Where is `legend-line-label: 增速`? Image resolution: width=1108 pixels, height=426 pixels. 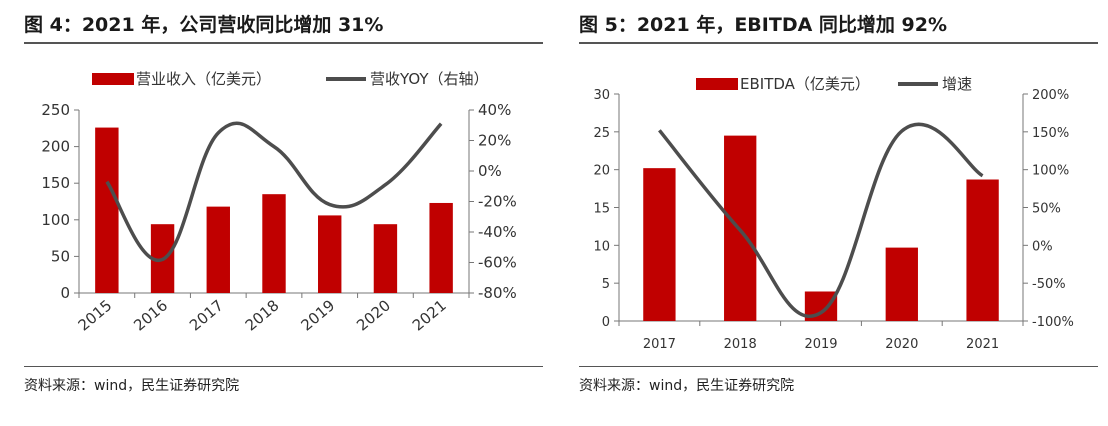
legend-line-label: 增速 is located at coordinates (957, 84).